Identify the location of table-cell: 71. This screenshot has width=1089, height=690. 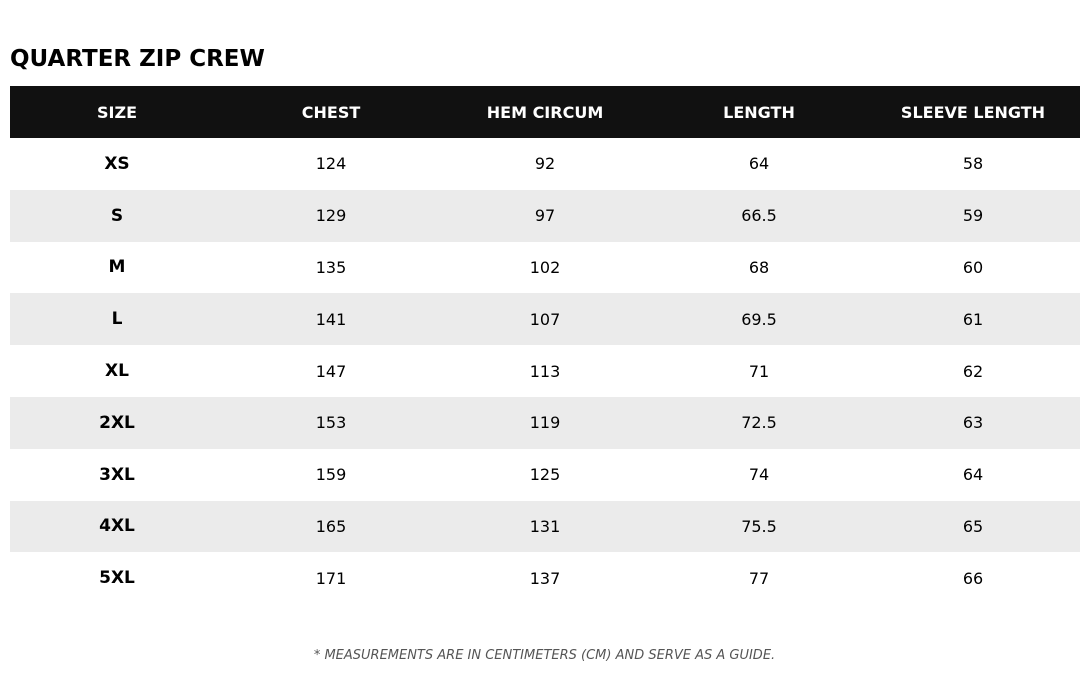
(759, 371).